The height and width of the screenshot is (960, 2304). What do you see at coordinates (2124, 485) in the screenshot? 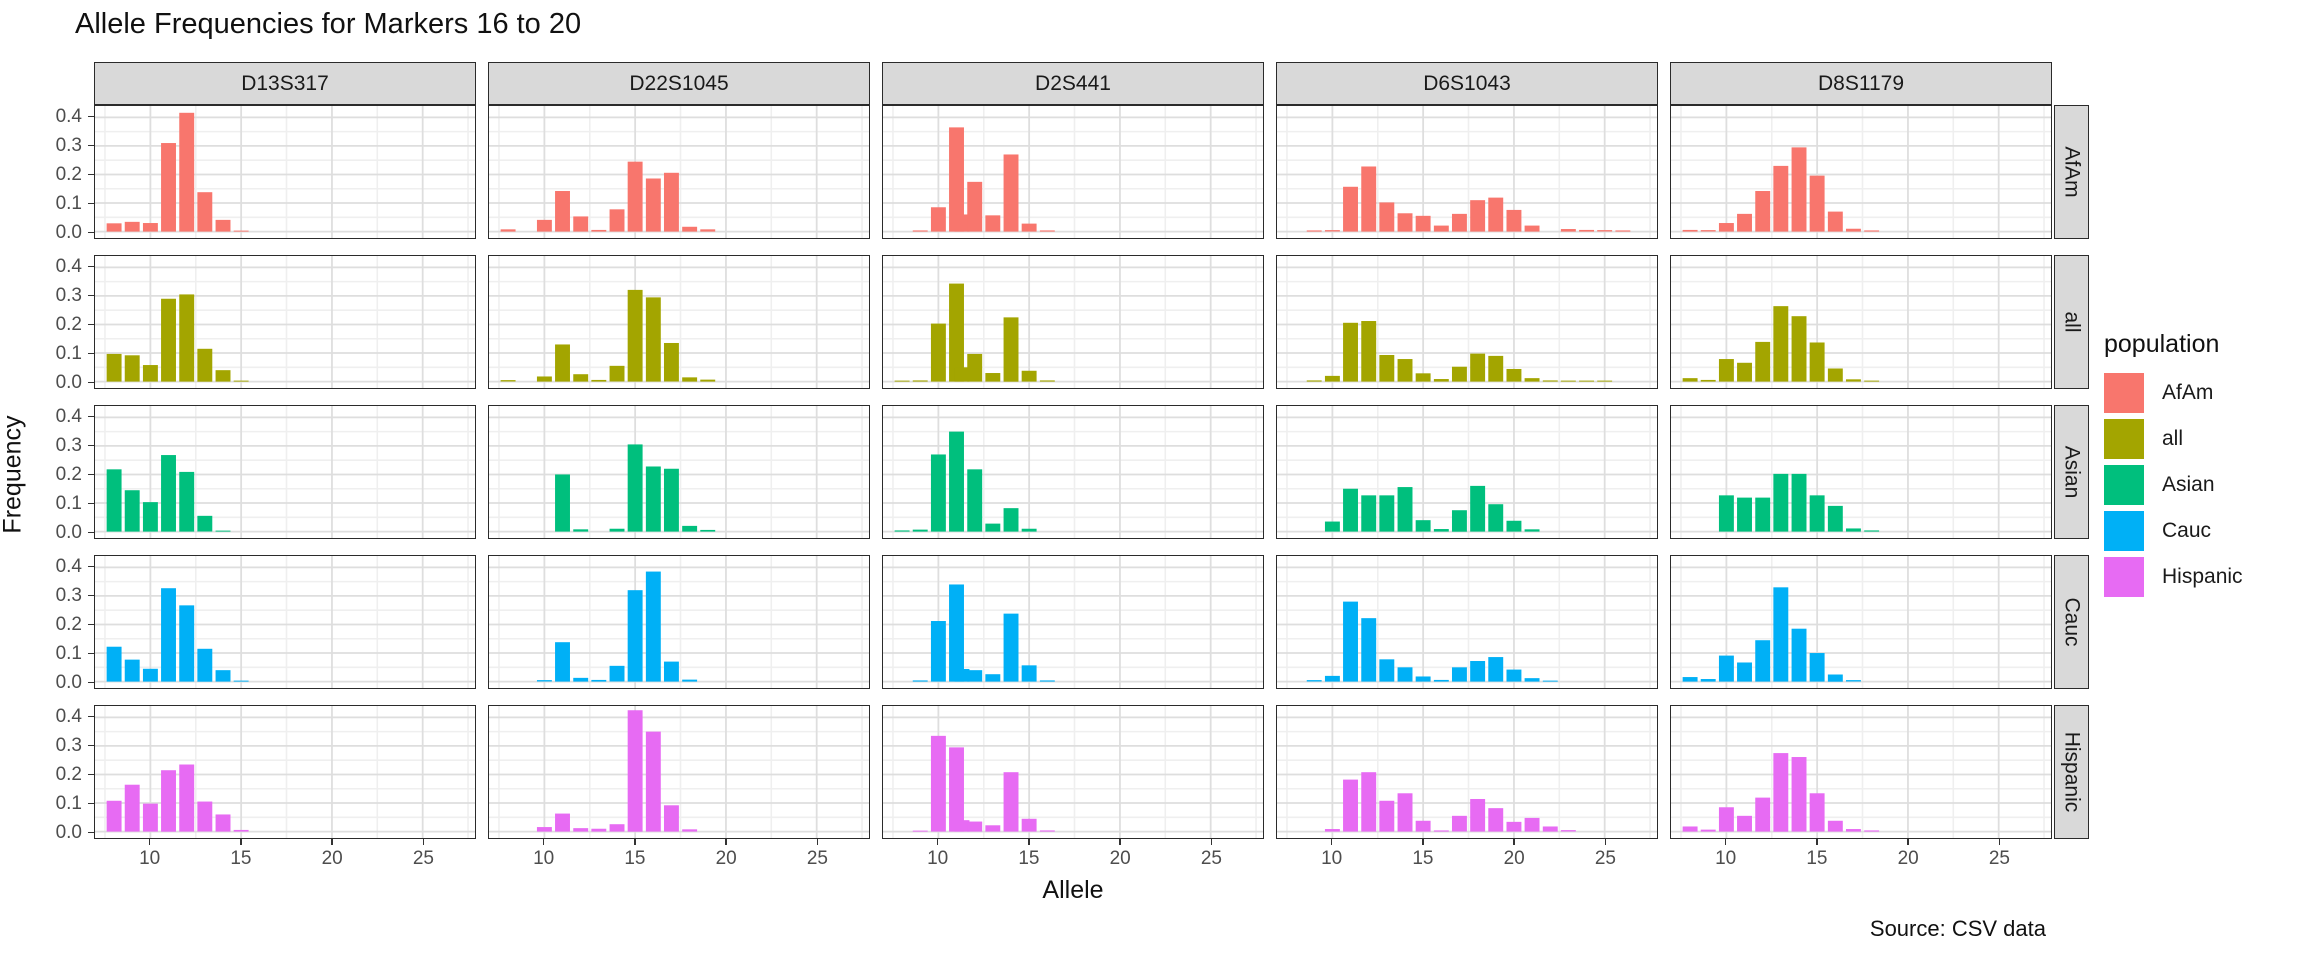
I see `legend-swatch-Asian` at bounding box center [2124, 485].